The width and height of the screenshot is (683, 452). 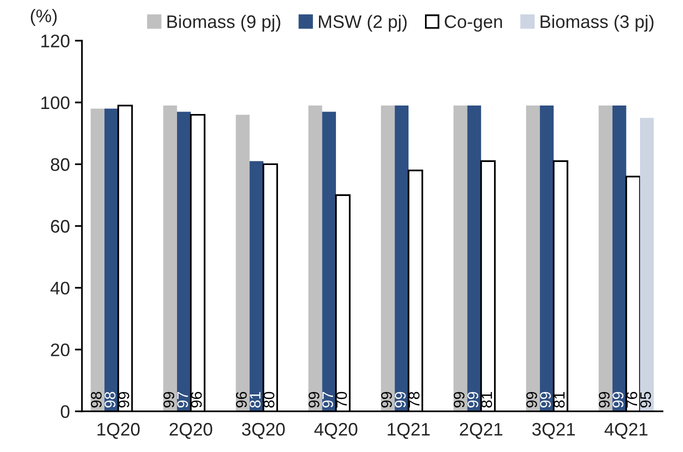 I want to click on y-tick-label: 40, so click(x=60, y=288).